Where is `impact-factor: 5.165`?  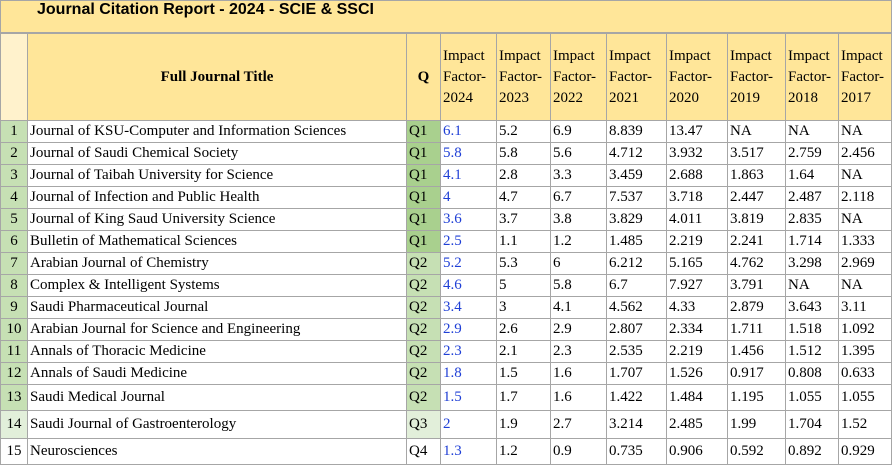
impact-factor: 5.165 is located at coordinates (697, 263).